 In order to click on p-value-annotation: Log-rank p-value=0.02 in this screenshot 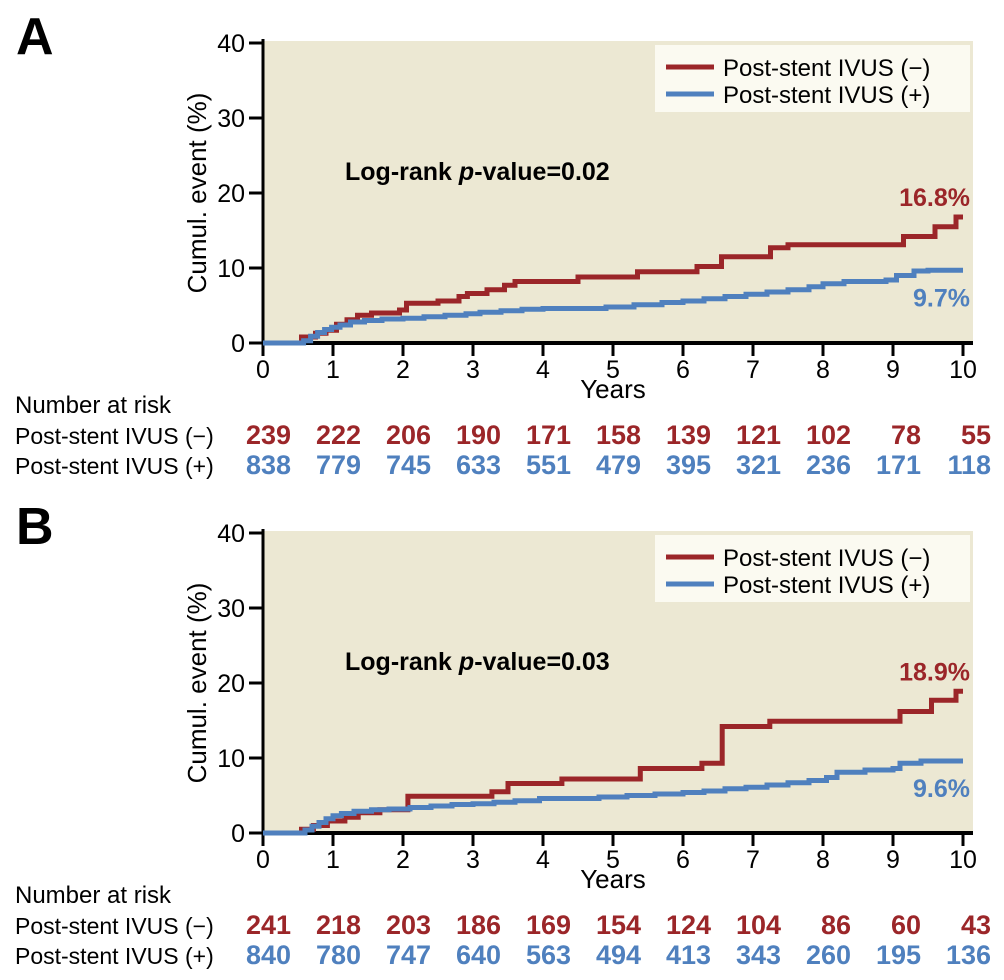, I will do `click(477, 172)`.